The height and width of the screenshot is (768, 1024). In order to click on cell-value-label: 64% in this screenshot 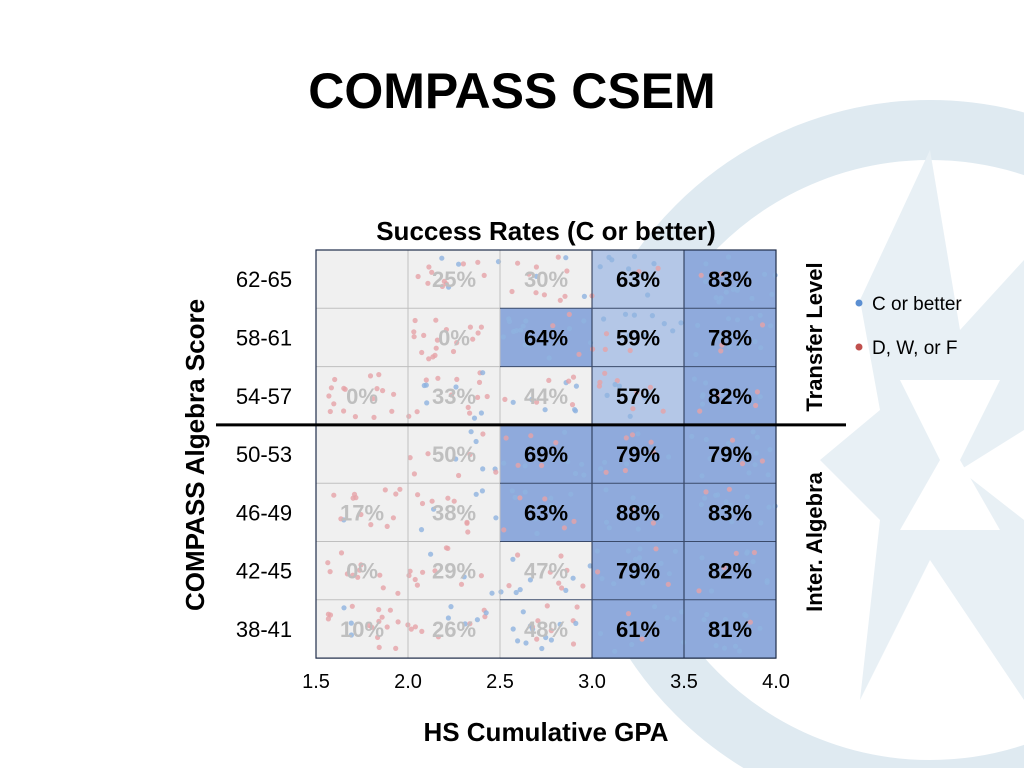, I will do `click(546, 337)`.